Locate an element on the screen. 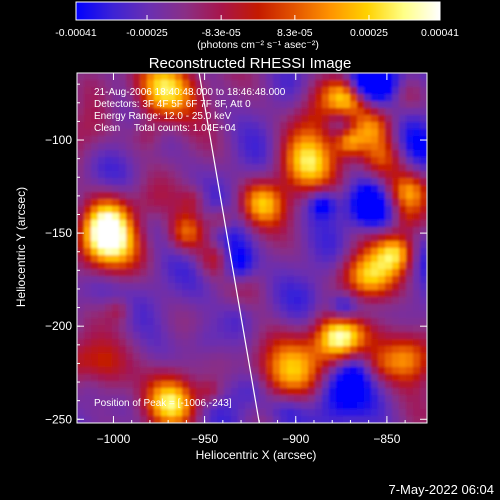 This screenshot has width=500, height=500. info-time-range: 21-Aug-2006 18:40:48.000 to 18:46:48.000 is located at coordinates (190, 92).